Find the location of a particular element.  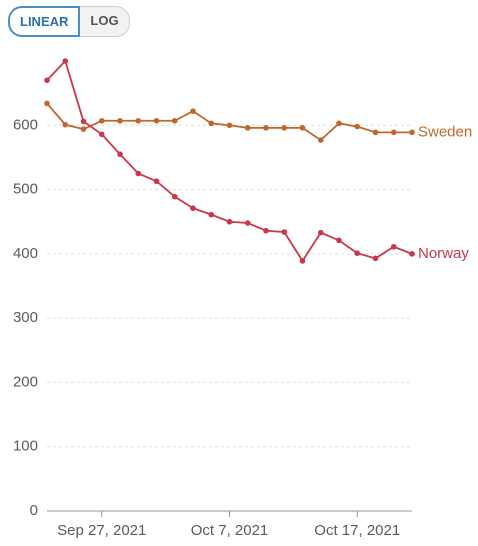

y-tick-label: 0 is located at coordinates (34, 510).